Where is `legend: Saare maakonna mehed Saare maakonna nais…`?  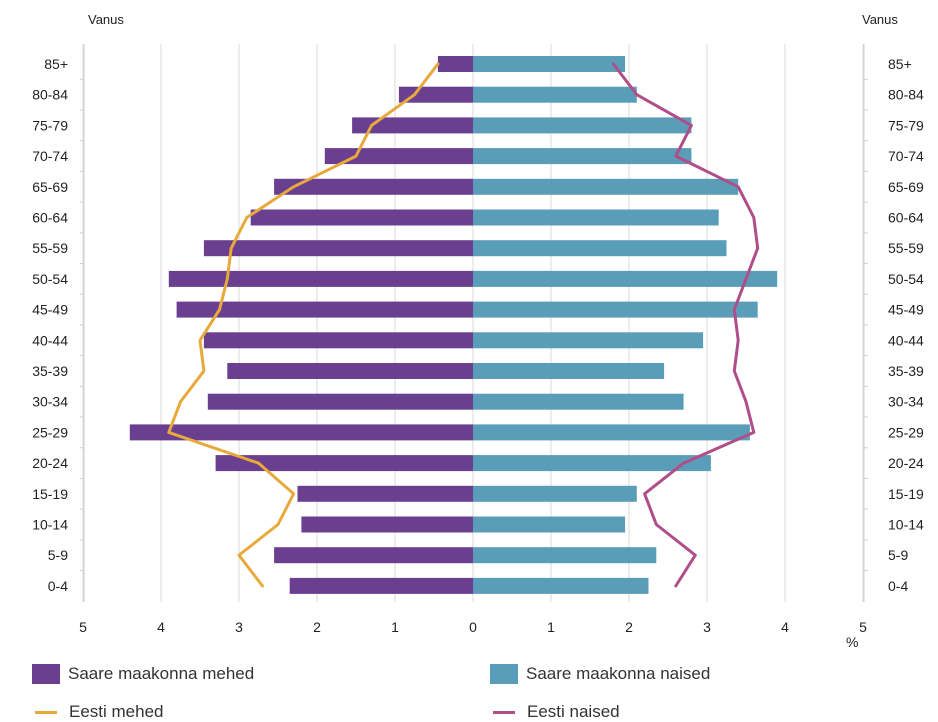
legend: Saare maakonna mehed Saare maakonna nais… is located at coordinates (469, 690).